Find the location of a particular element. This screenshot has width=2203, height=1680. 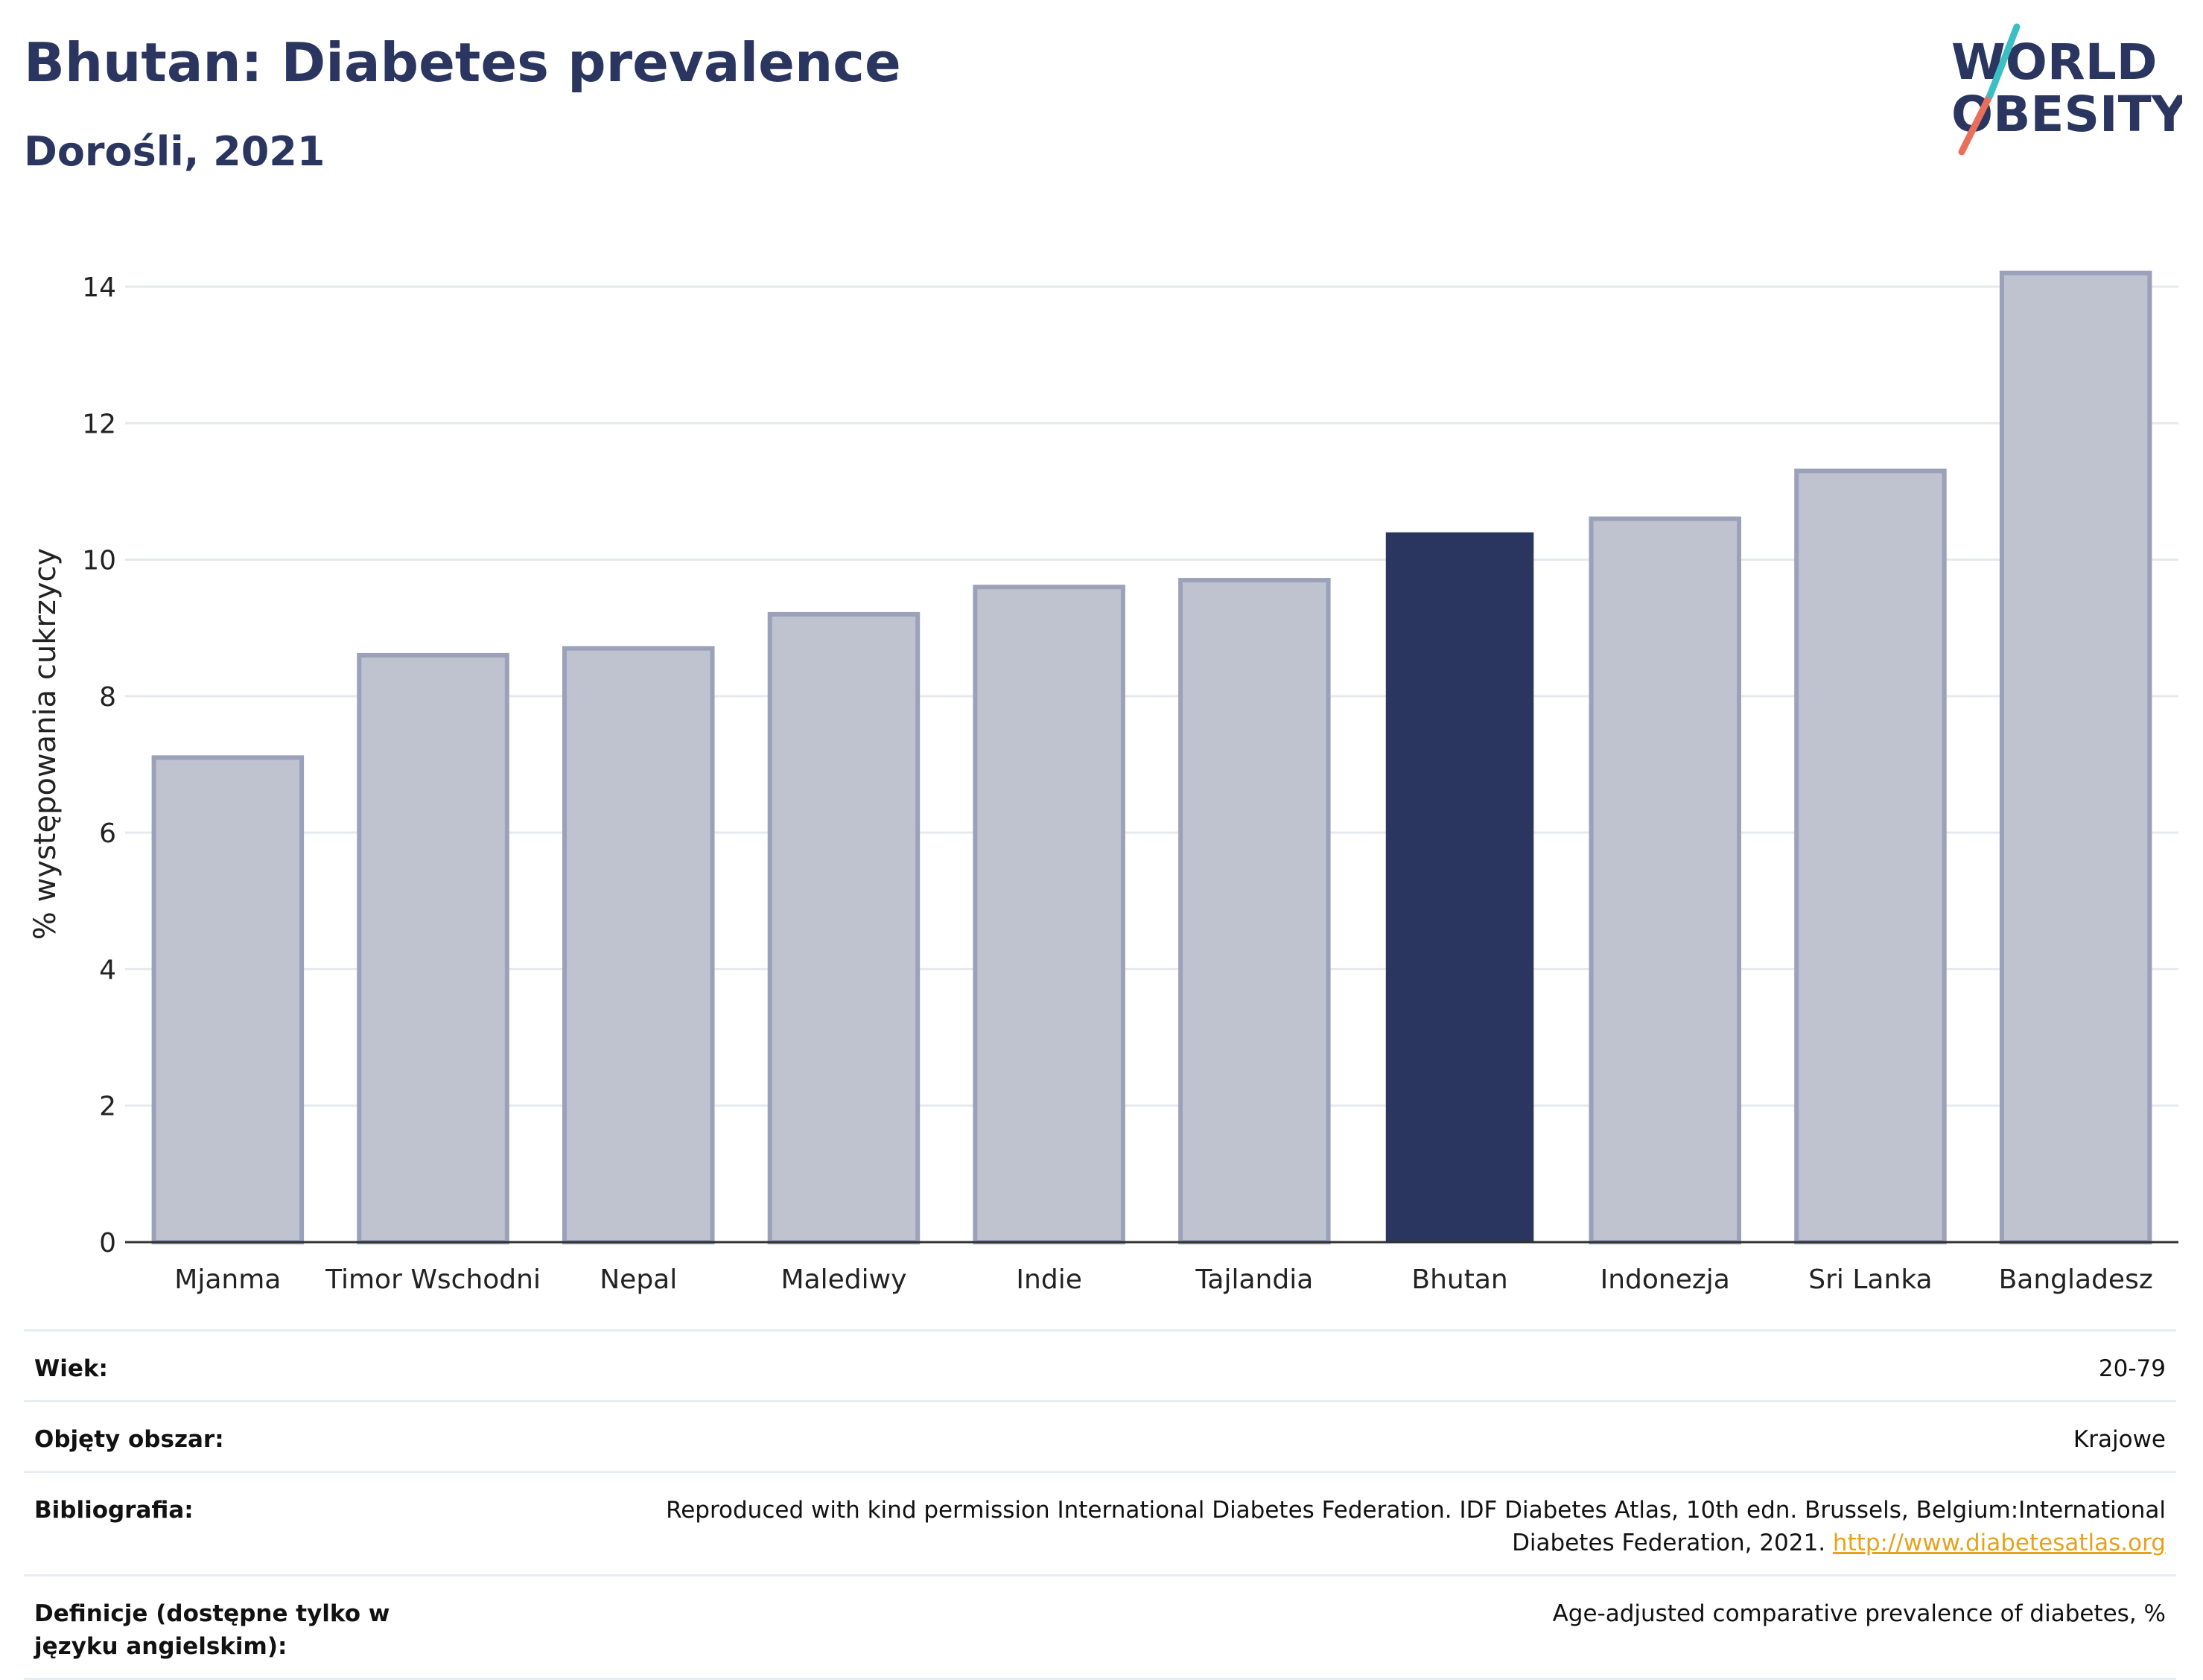

logo-slash-red is located at coordinates (1976, 124).